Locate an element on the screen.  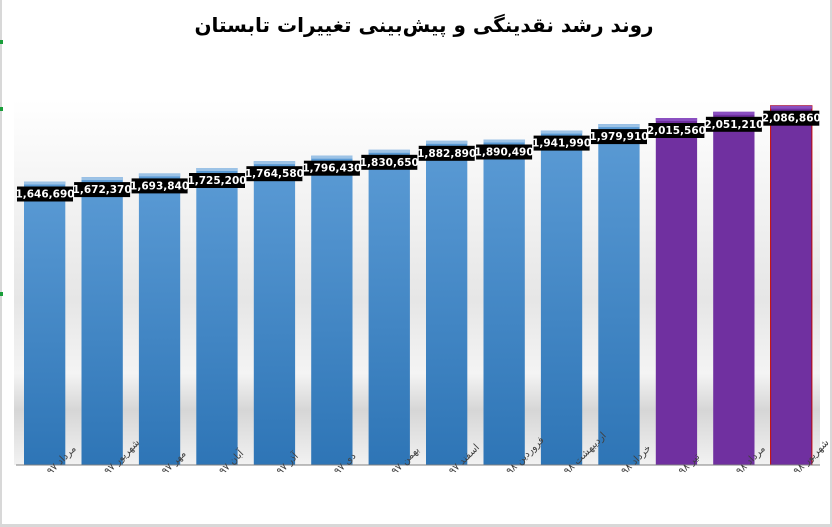
data-label-14: 2,086,860 is located at coordinates (791, 119).